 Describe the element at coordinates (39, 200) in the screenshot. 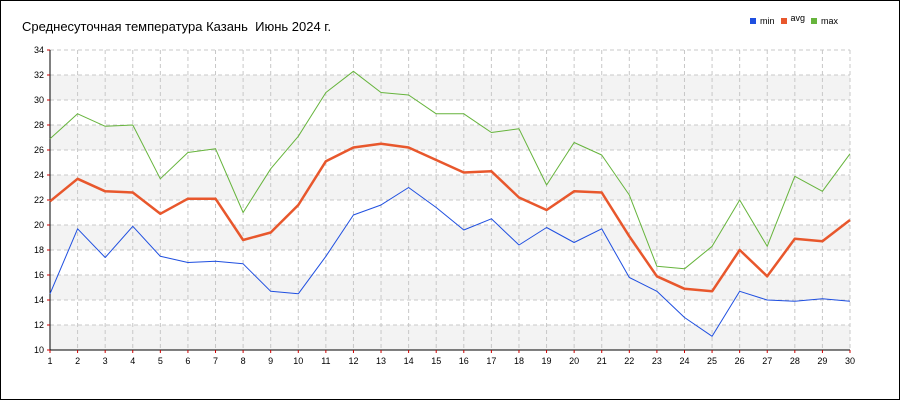

I see `y-tick-label: 22` at that location.